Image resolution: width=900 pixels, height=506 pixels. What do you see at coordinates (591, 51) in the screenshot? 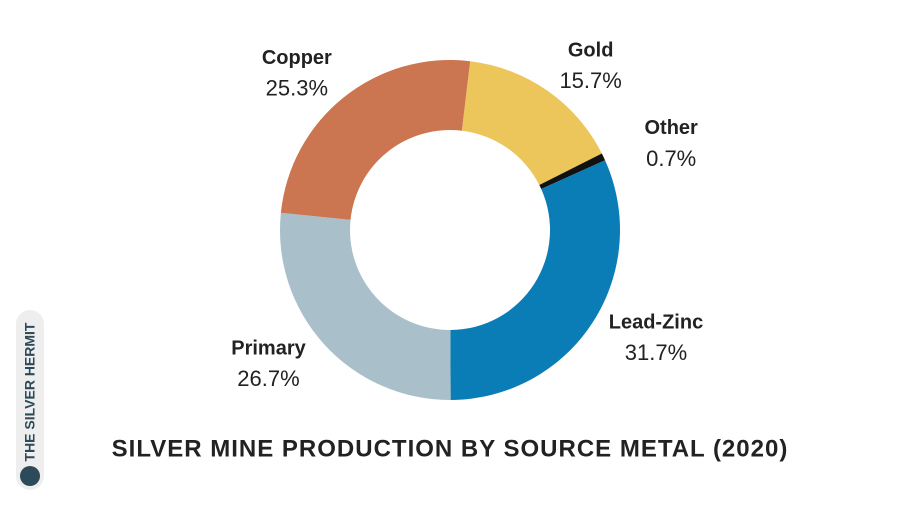
I see `slice-category: Gold` at bounding box center [591, 51].